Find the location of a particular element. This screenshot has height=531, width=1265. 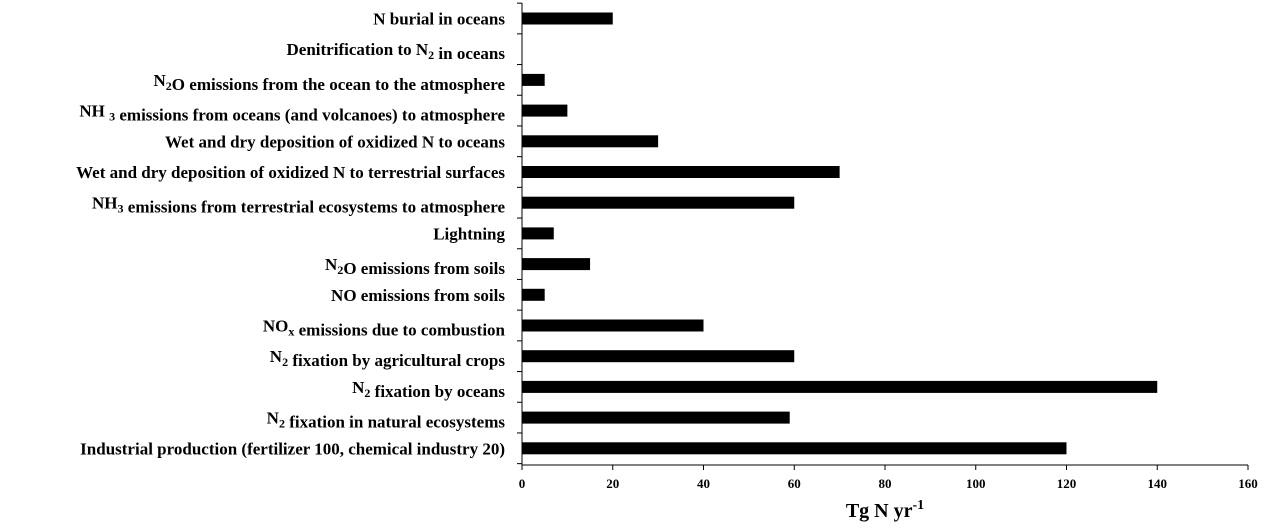

x-tick-labels: 0 20 40 60 80 100 120 140 160 is located at coordinates (888, 483).